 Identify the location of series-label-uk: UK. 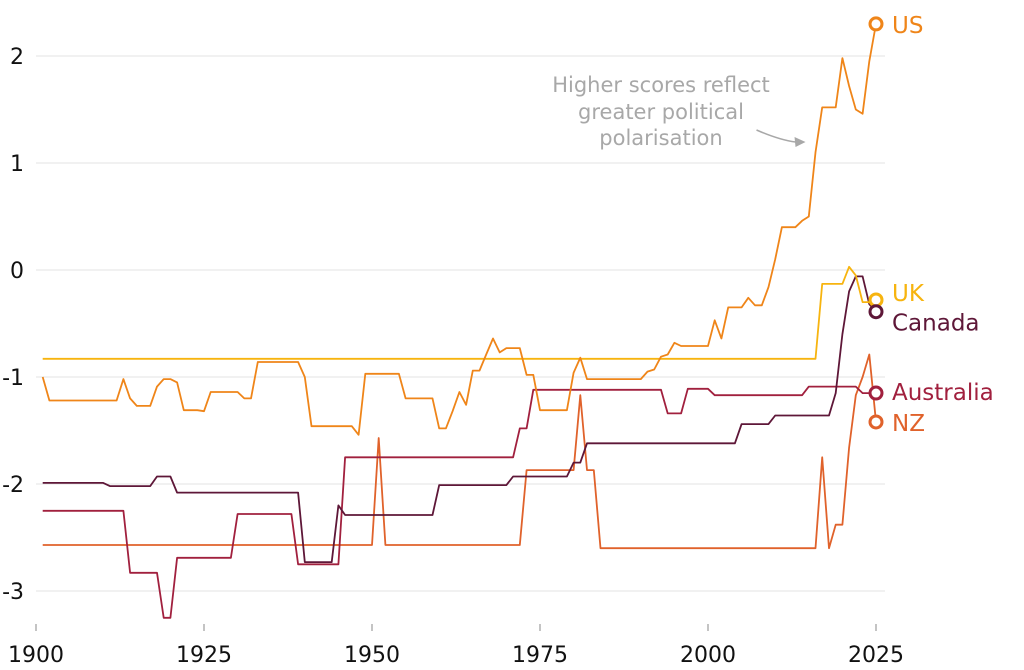
(908, 294).